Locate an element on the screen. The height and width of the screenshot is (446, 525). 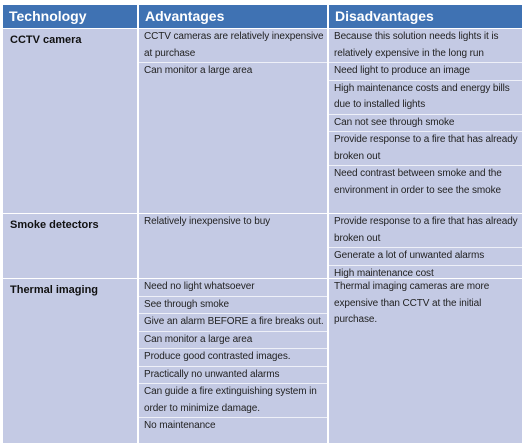
advantage-item: Give an alarm BEFORE a fire breaks out. is located at coordinates (233, 323).